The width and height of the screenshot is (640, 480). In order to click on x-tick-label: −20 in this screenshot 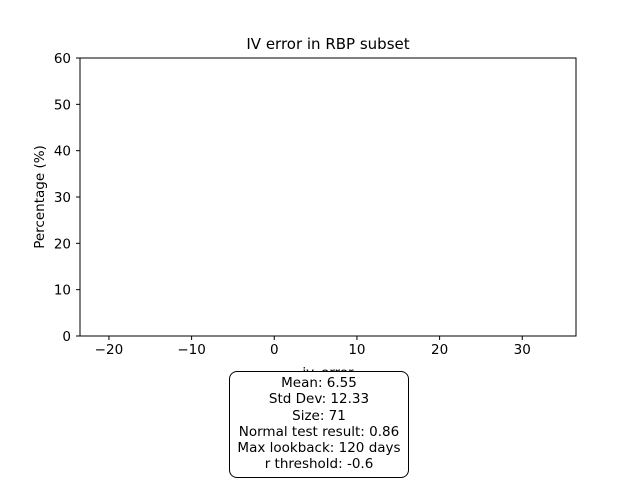, I will do `click(109, 350)`.